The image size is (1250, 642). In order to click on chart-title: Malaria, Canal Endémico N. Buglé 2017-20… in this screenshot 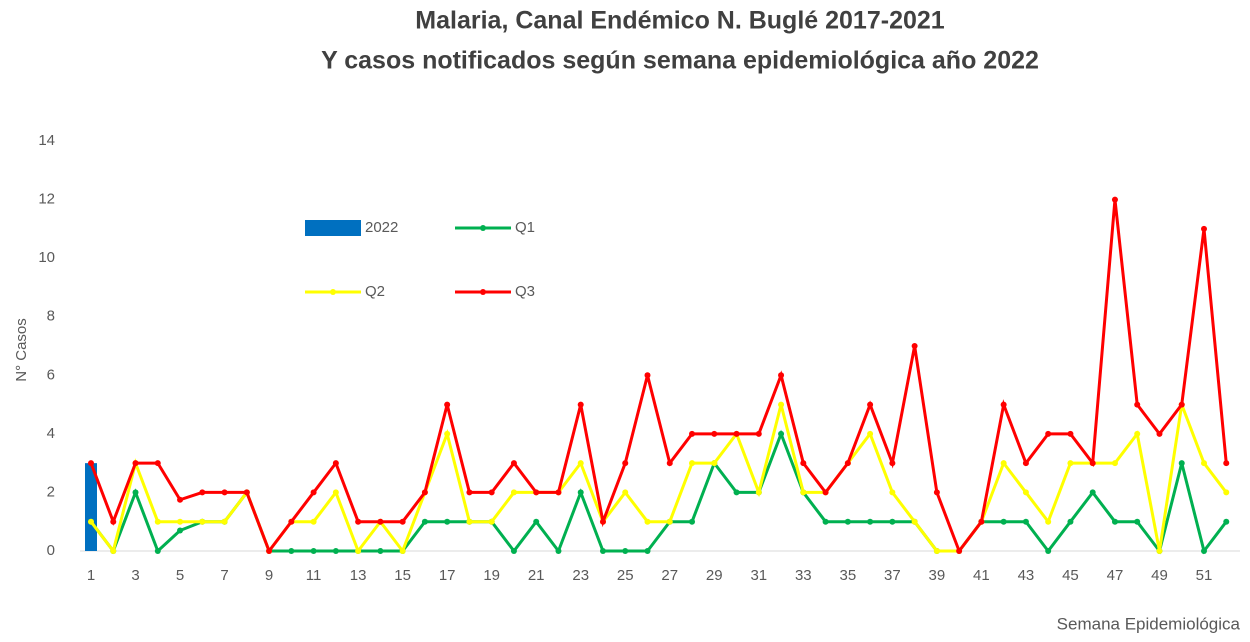, I will do `click(679, 21)`.